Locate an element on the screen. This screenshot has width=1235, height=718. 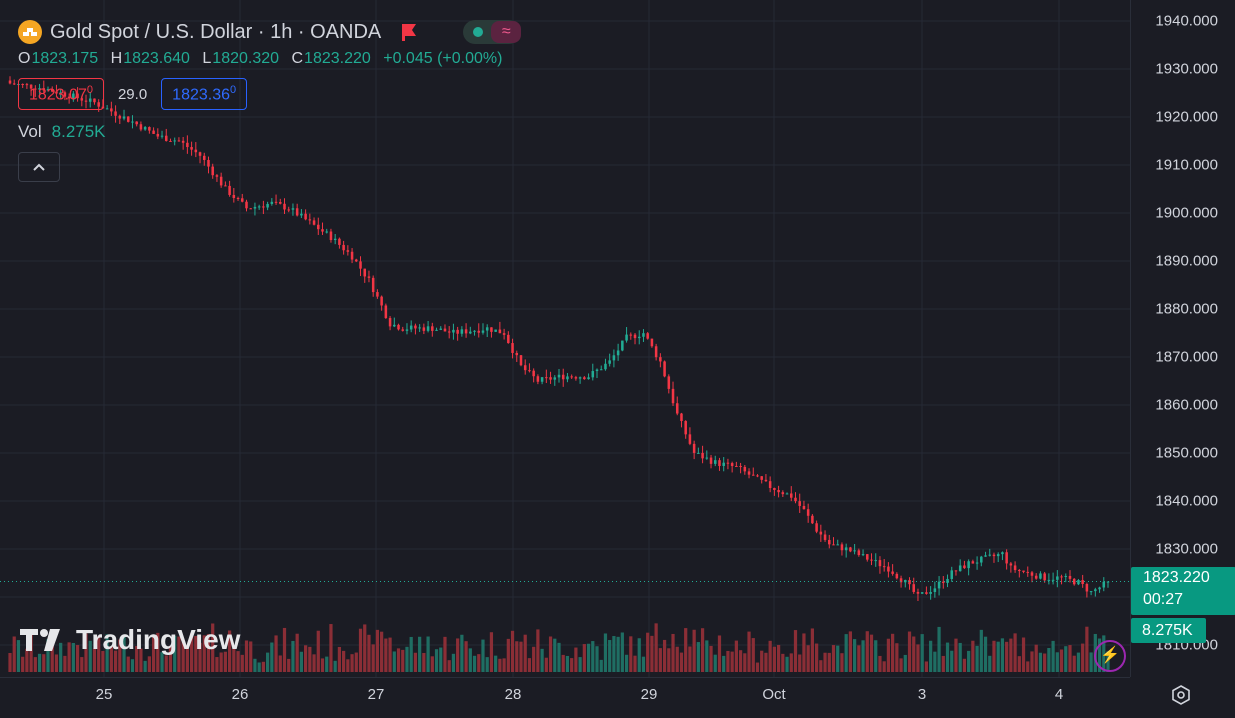
tradingview-logo-icon is located at coordinates (40, 640).